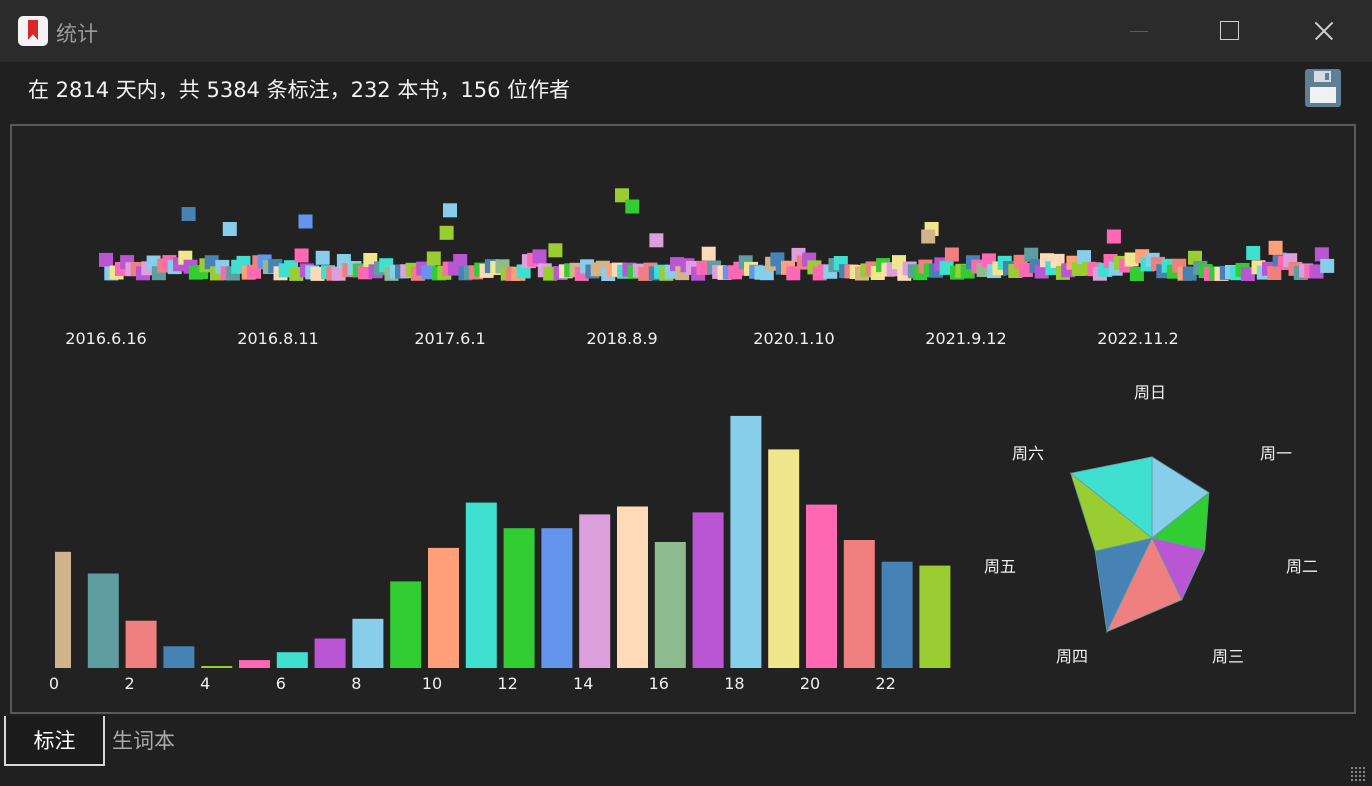  I want to click on hour-x-tick-label: 12, so click(507, 683).